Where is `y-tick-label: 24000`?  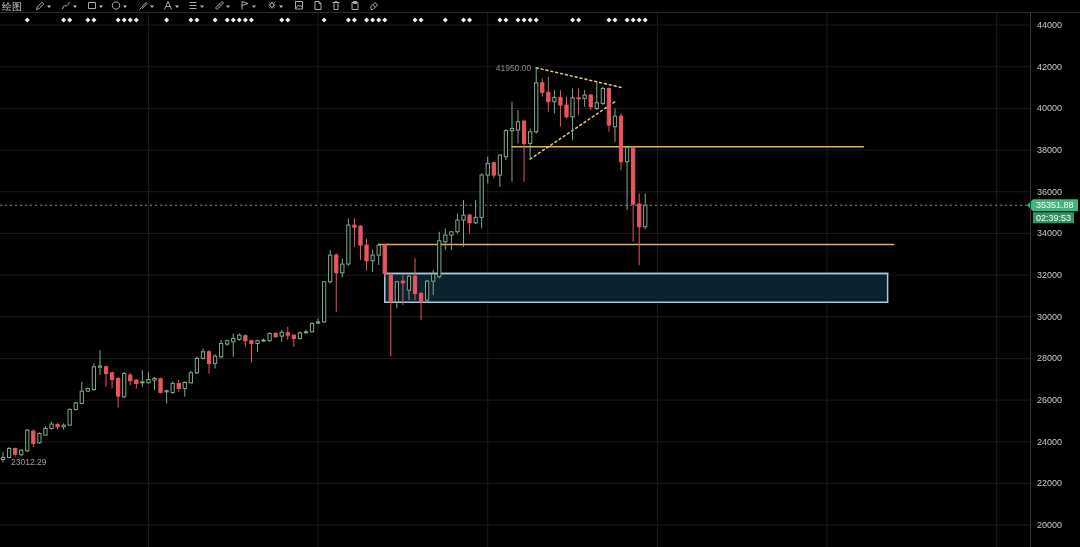
y-tick-label: 24000 is located at coordinates (1050, 441).